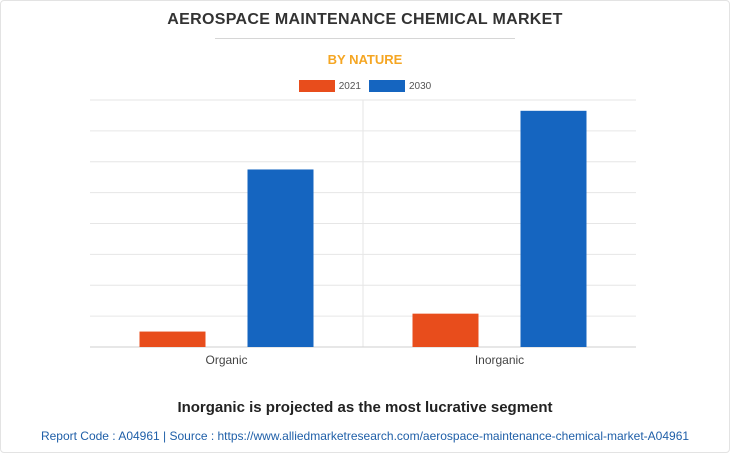 The image size is (730, 453). I want to click on legend-item-2030: 2030, so click(400, 86).